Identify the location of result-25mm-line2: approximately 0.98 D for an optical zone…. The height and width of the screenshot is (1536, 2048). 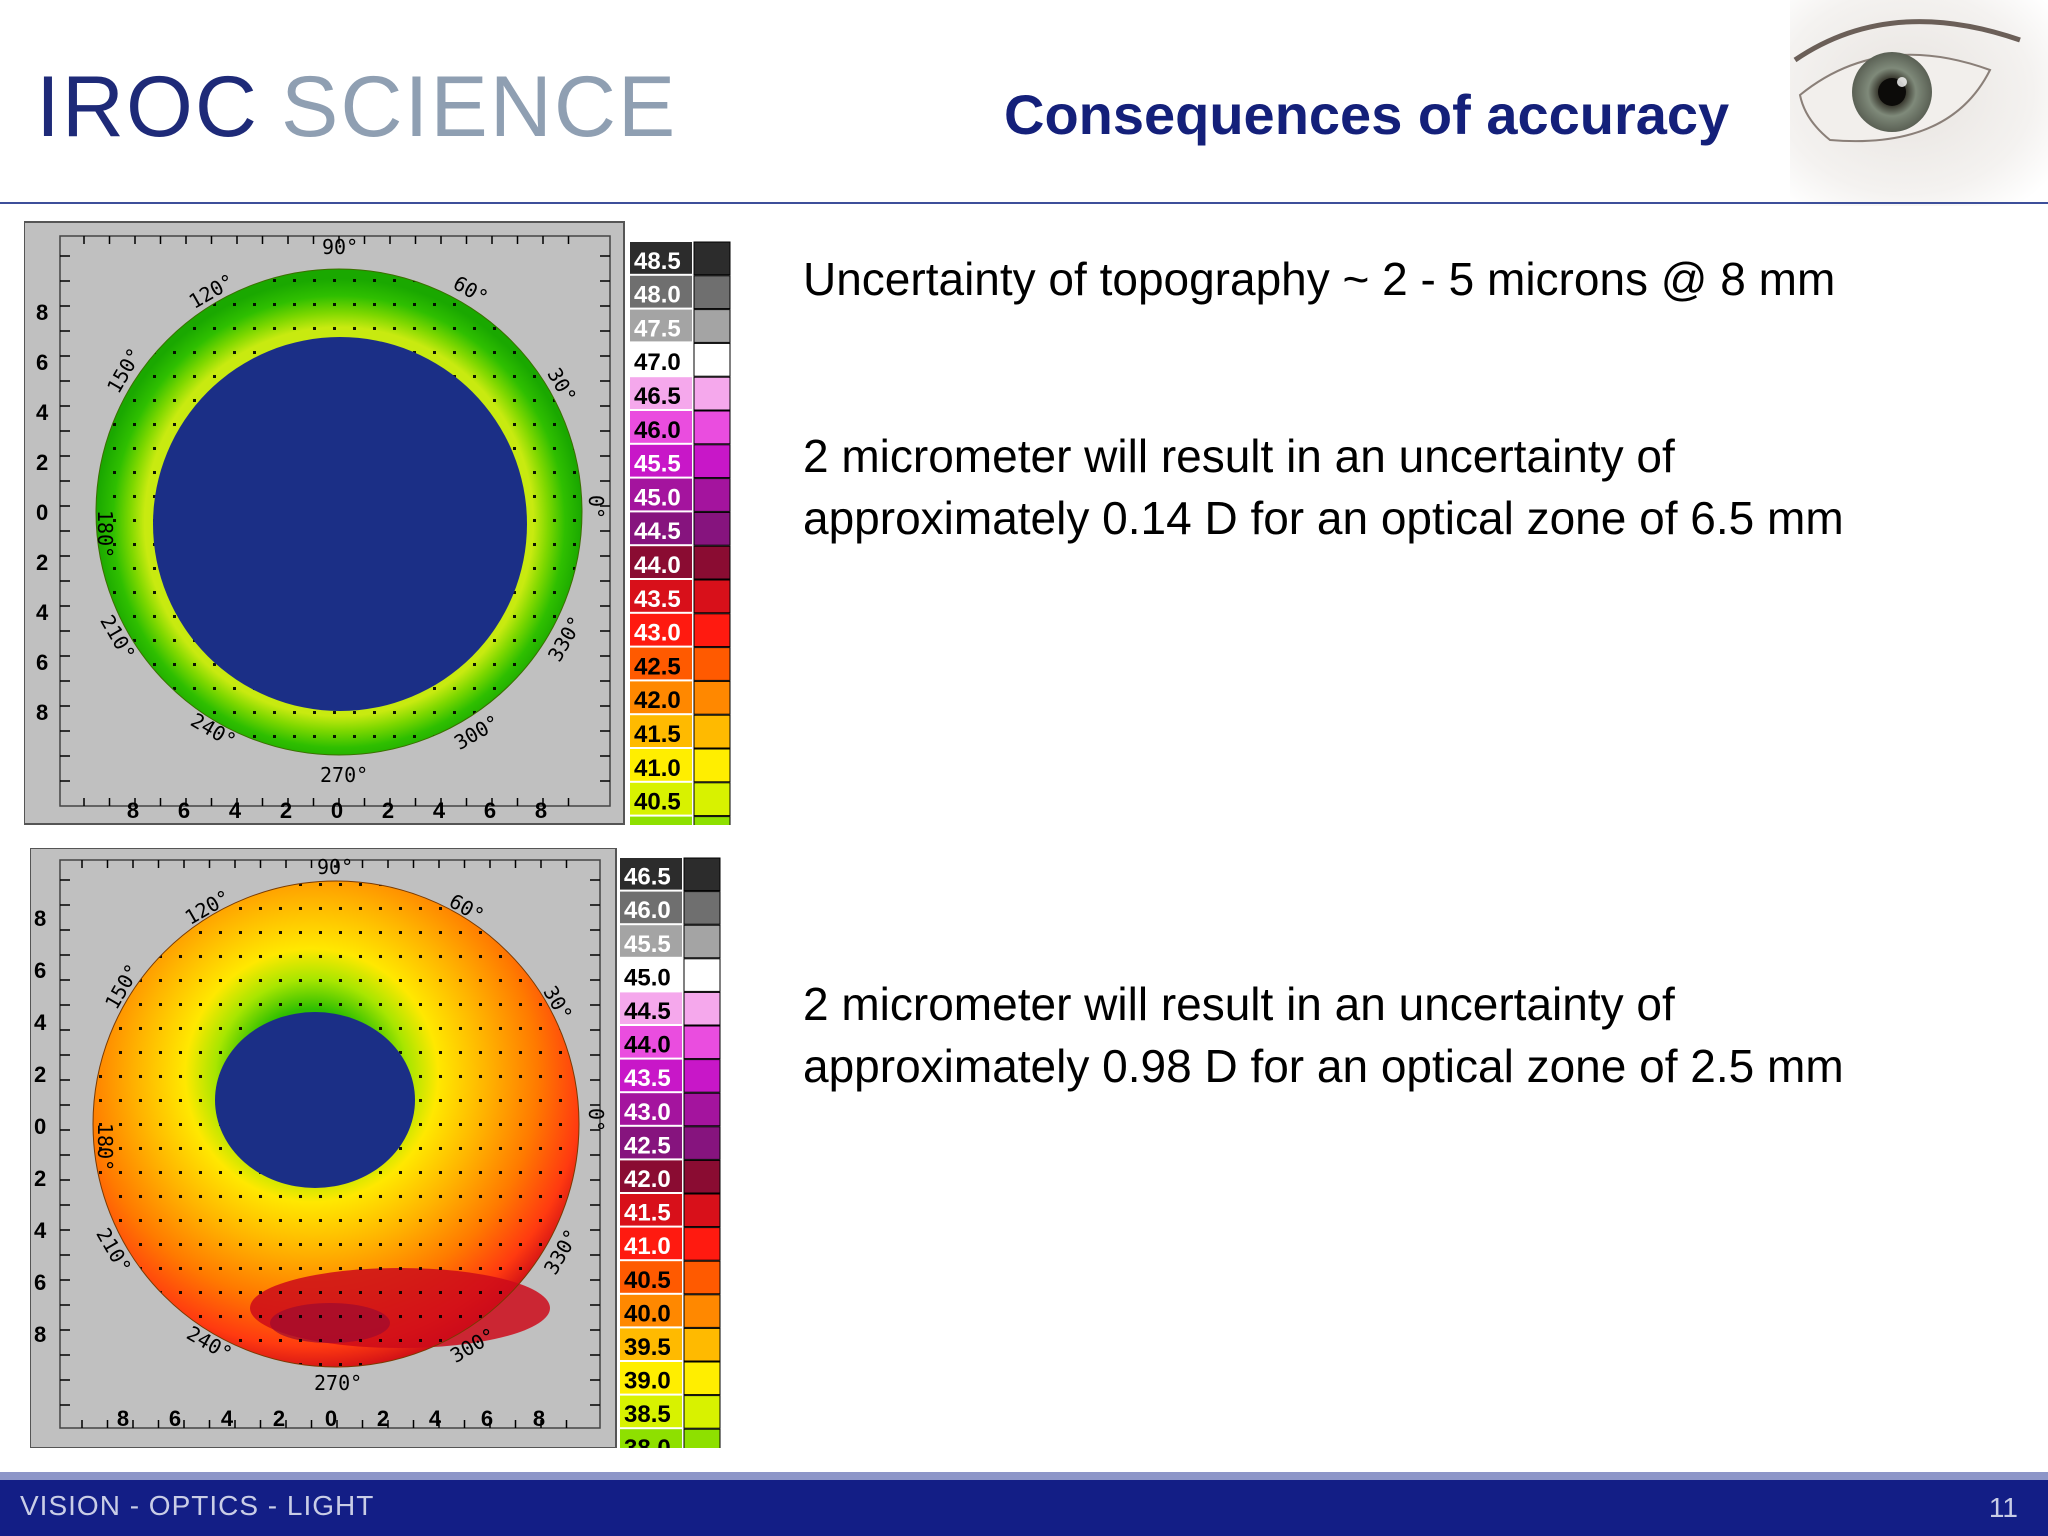
(1323, 1066).